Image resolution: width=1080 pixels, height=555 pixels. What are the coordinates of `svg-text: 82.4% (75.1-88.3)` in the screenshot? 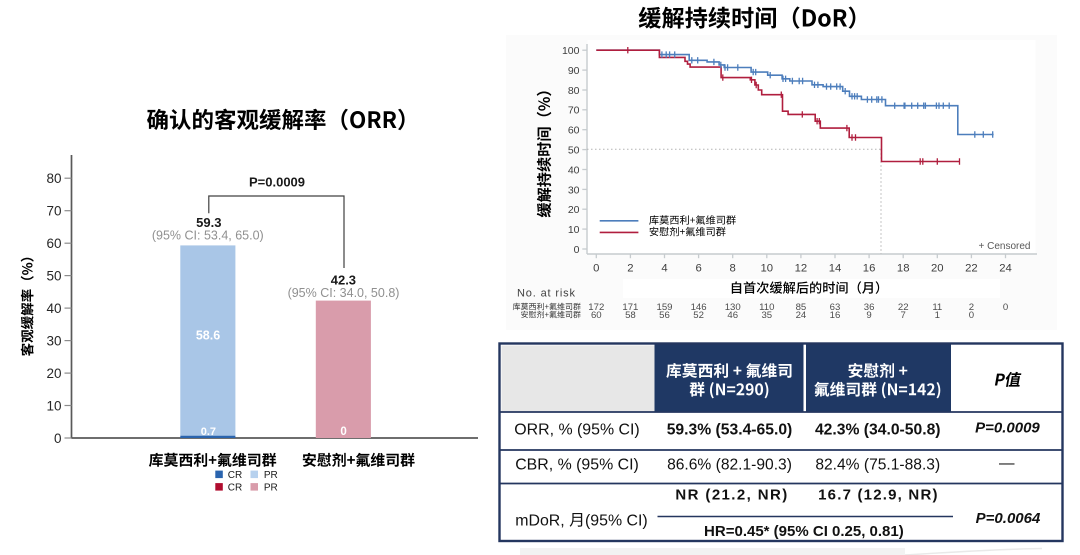 It's located at (877, 465).